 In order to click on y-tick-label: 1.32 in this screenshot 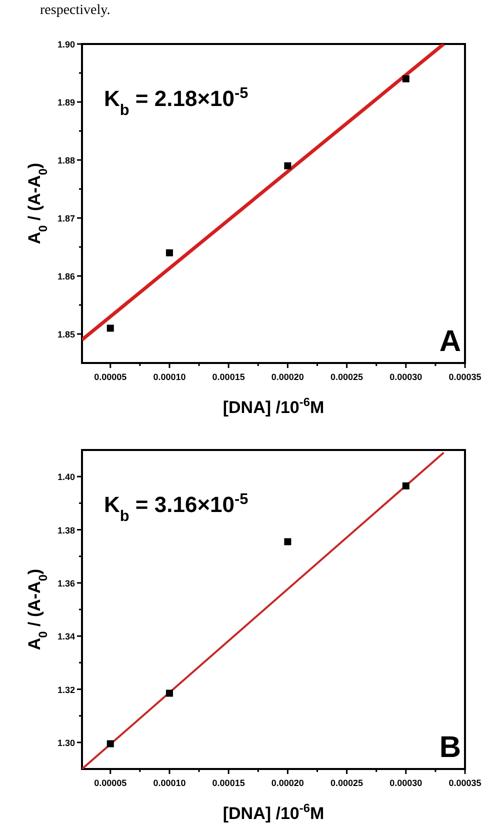, I will do `click(66, 689)`.